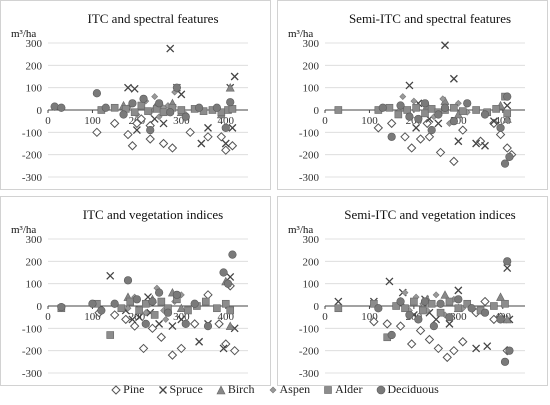 The height and width of the screenshot is (405, 550). I want to click on series-alder, so click(146, 317).